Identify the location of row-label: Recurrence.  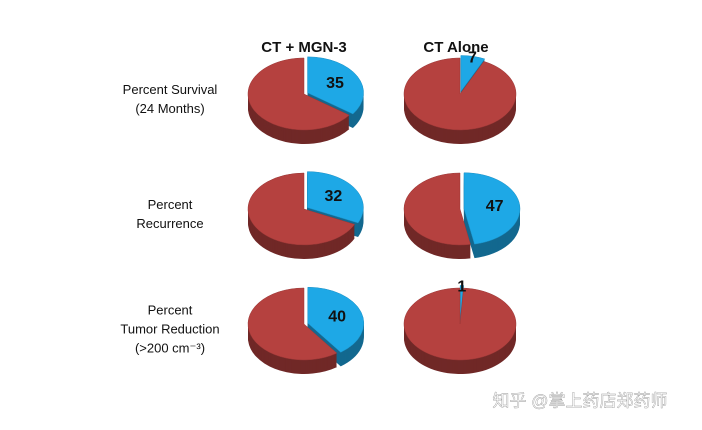
(169, 223).